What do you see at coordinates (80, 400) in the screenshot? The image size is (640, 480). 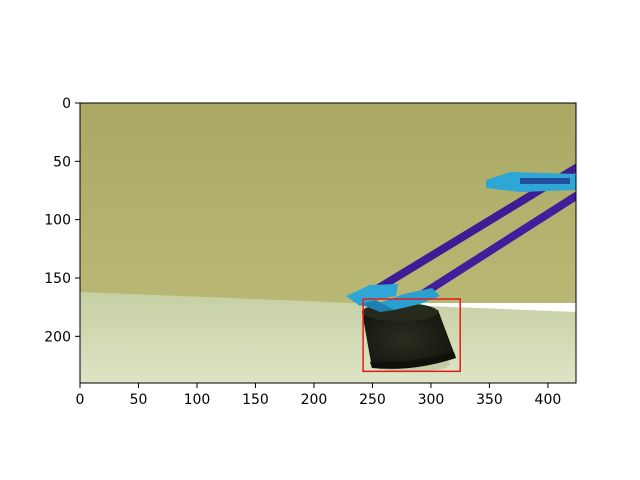 I see `x-tick-label: 0` at bounding box center [80, 400].